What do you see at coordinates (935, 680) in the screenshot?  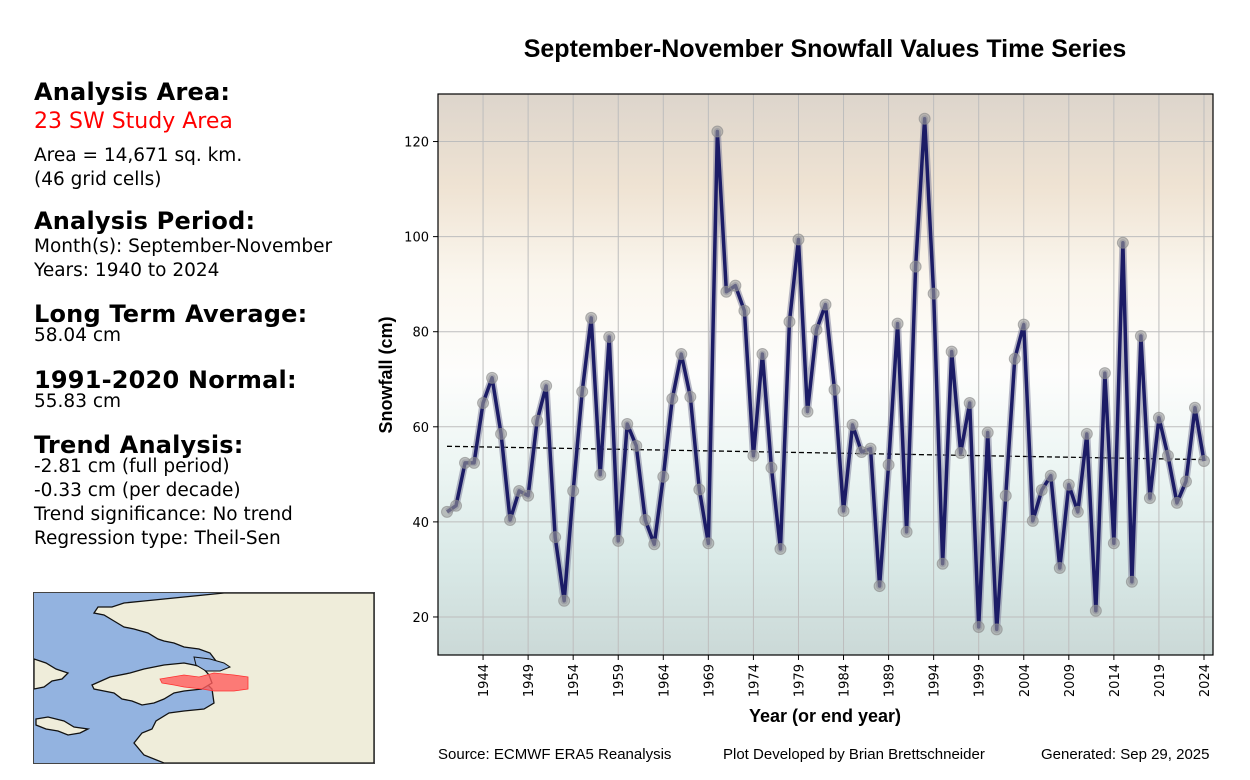 I see `x-tick-label: 1994` at bounding box center [935, 680].